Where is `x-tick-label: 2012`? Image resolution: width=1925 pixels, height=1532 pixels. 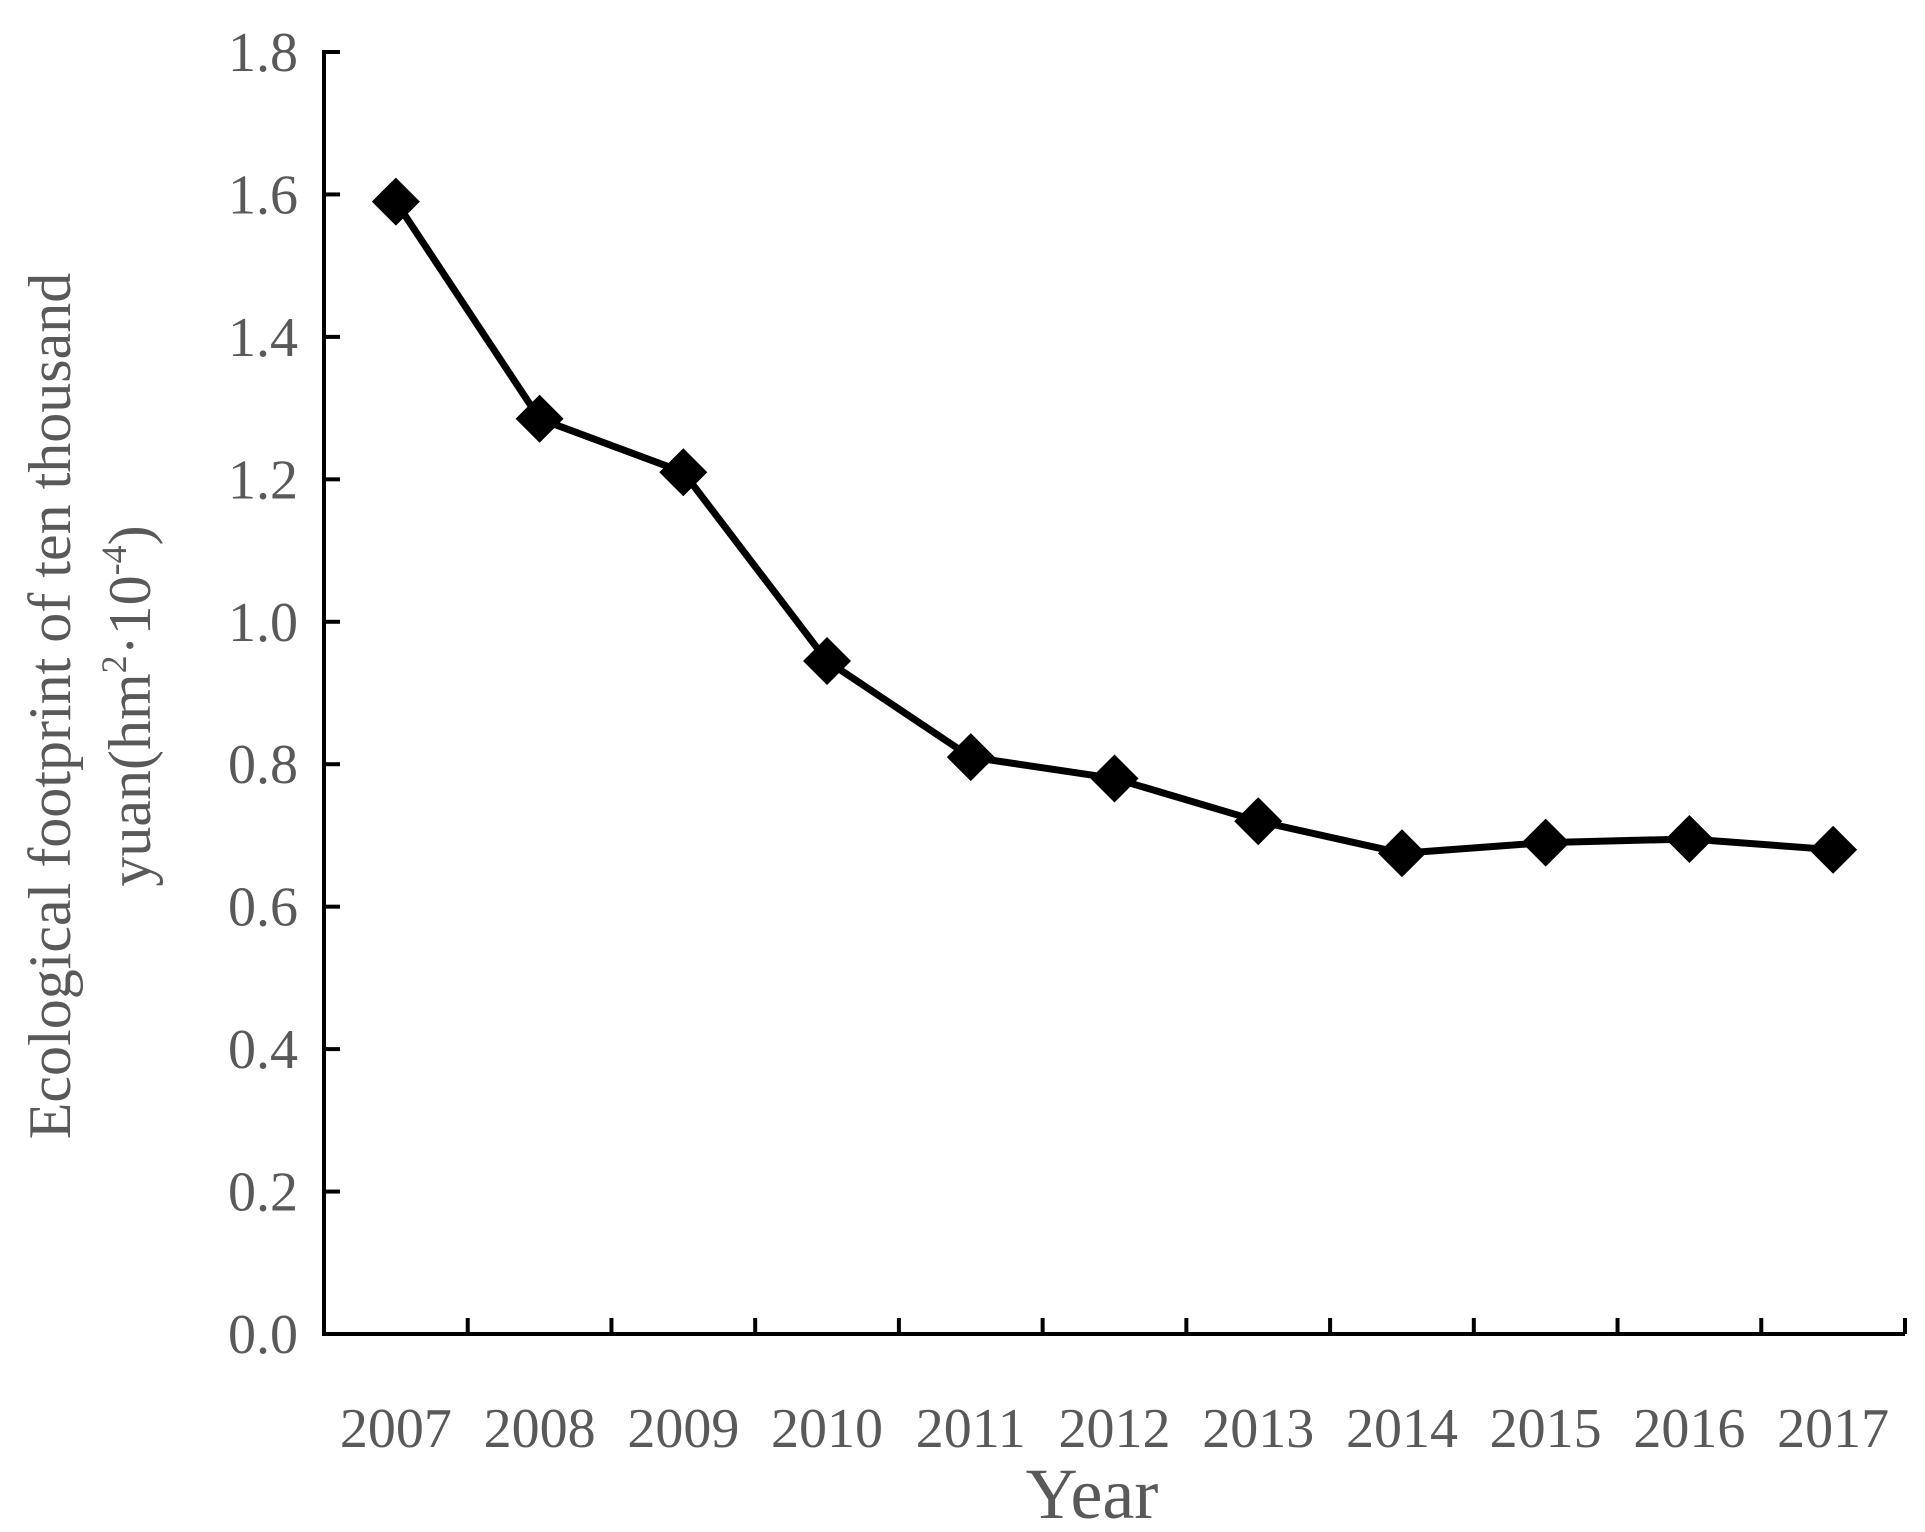 x-tick-label: 2012 is located at coordinates (1115, 1429).